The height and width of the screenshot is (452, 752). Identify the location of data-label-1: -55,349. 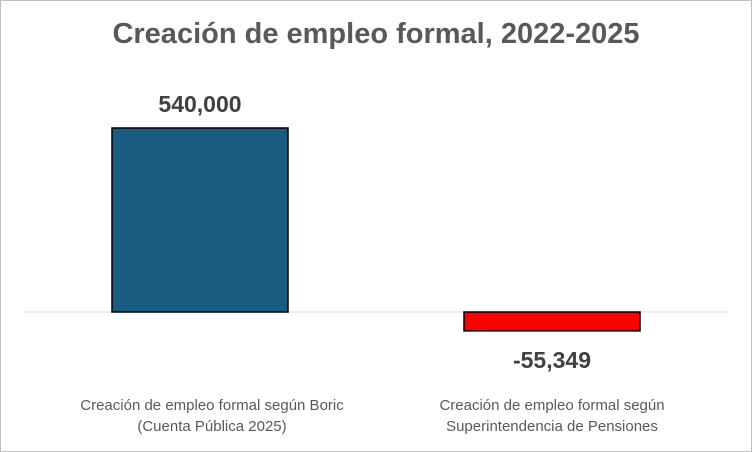
(552, 360).